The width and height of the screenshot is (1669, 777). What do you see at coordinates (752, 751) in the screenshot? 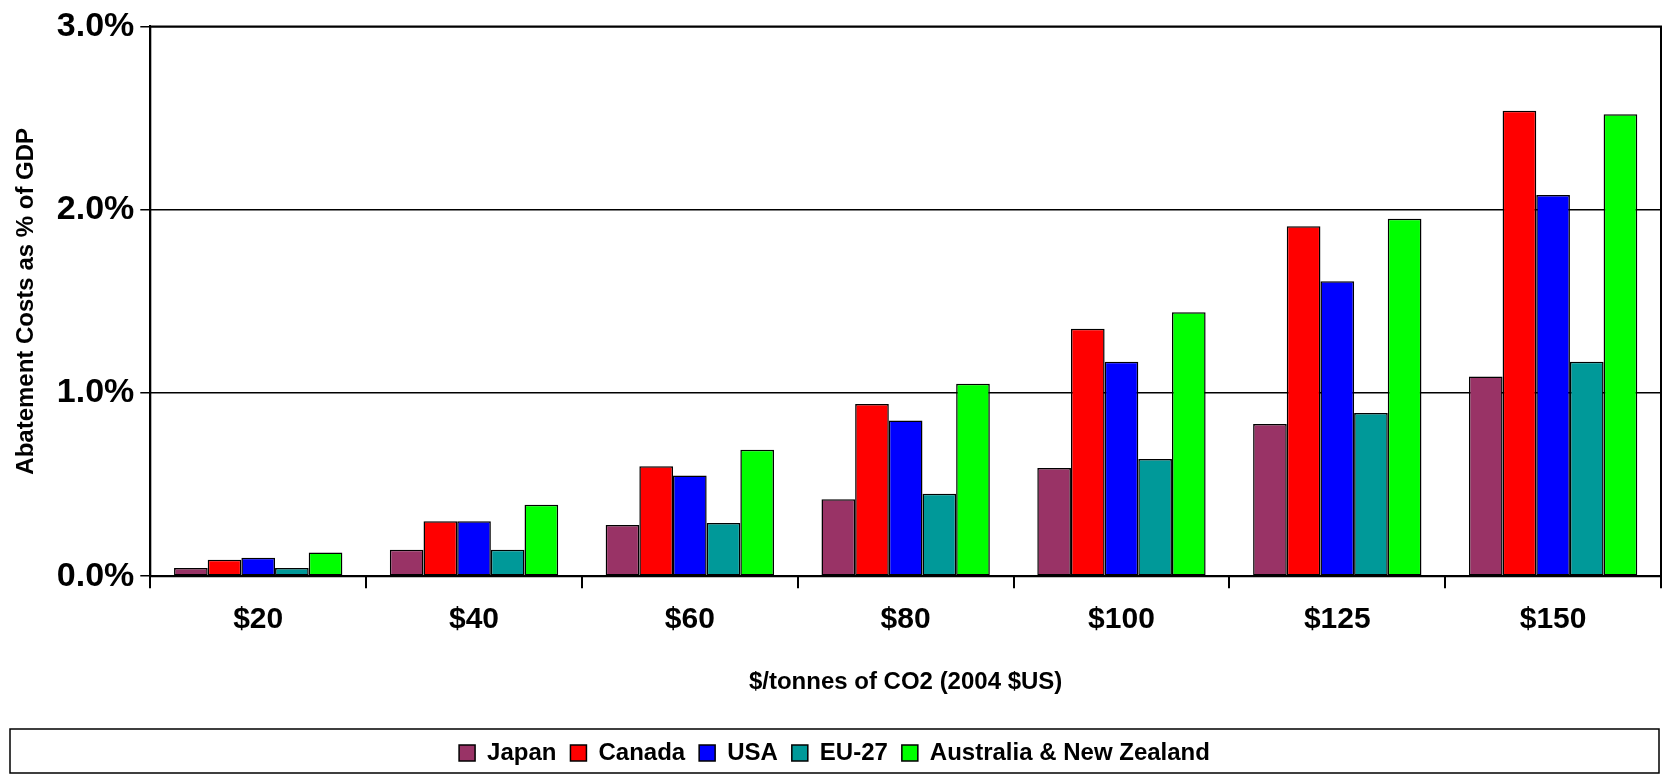
I see `legend-label: USA` at bounding box center [752, 751].